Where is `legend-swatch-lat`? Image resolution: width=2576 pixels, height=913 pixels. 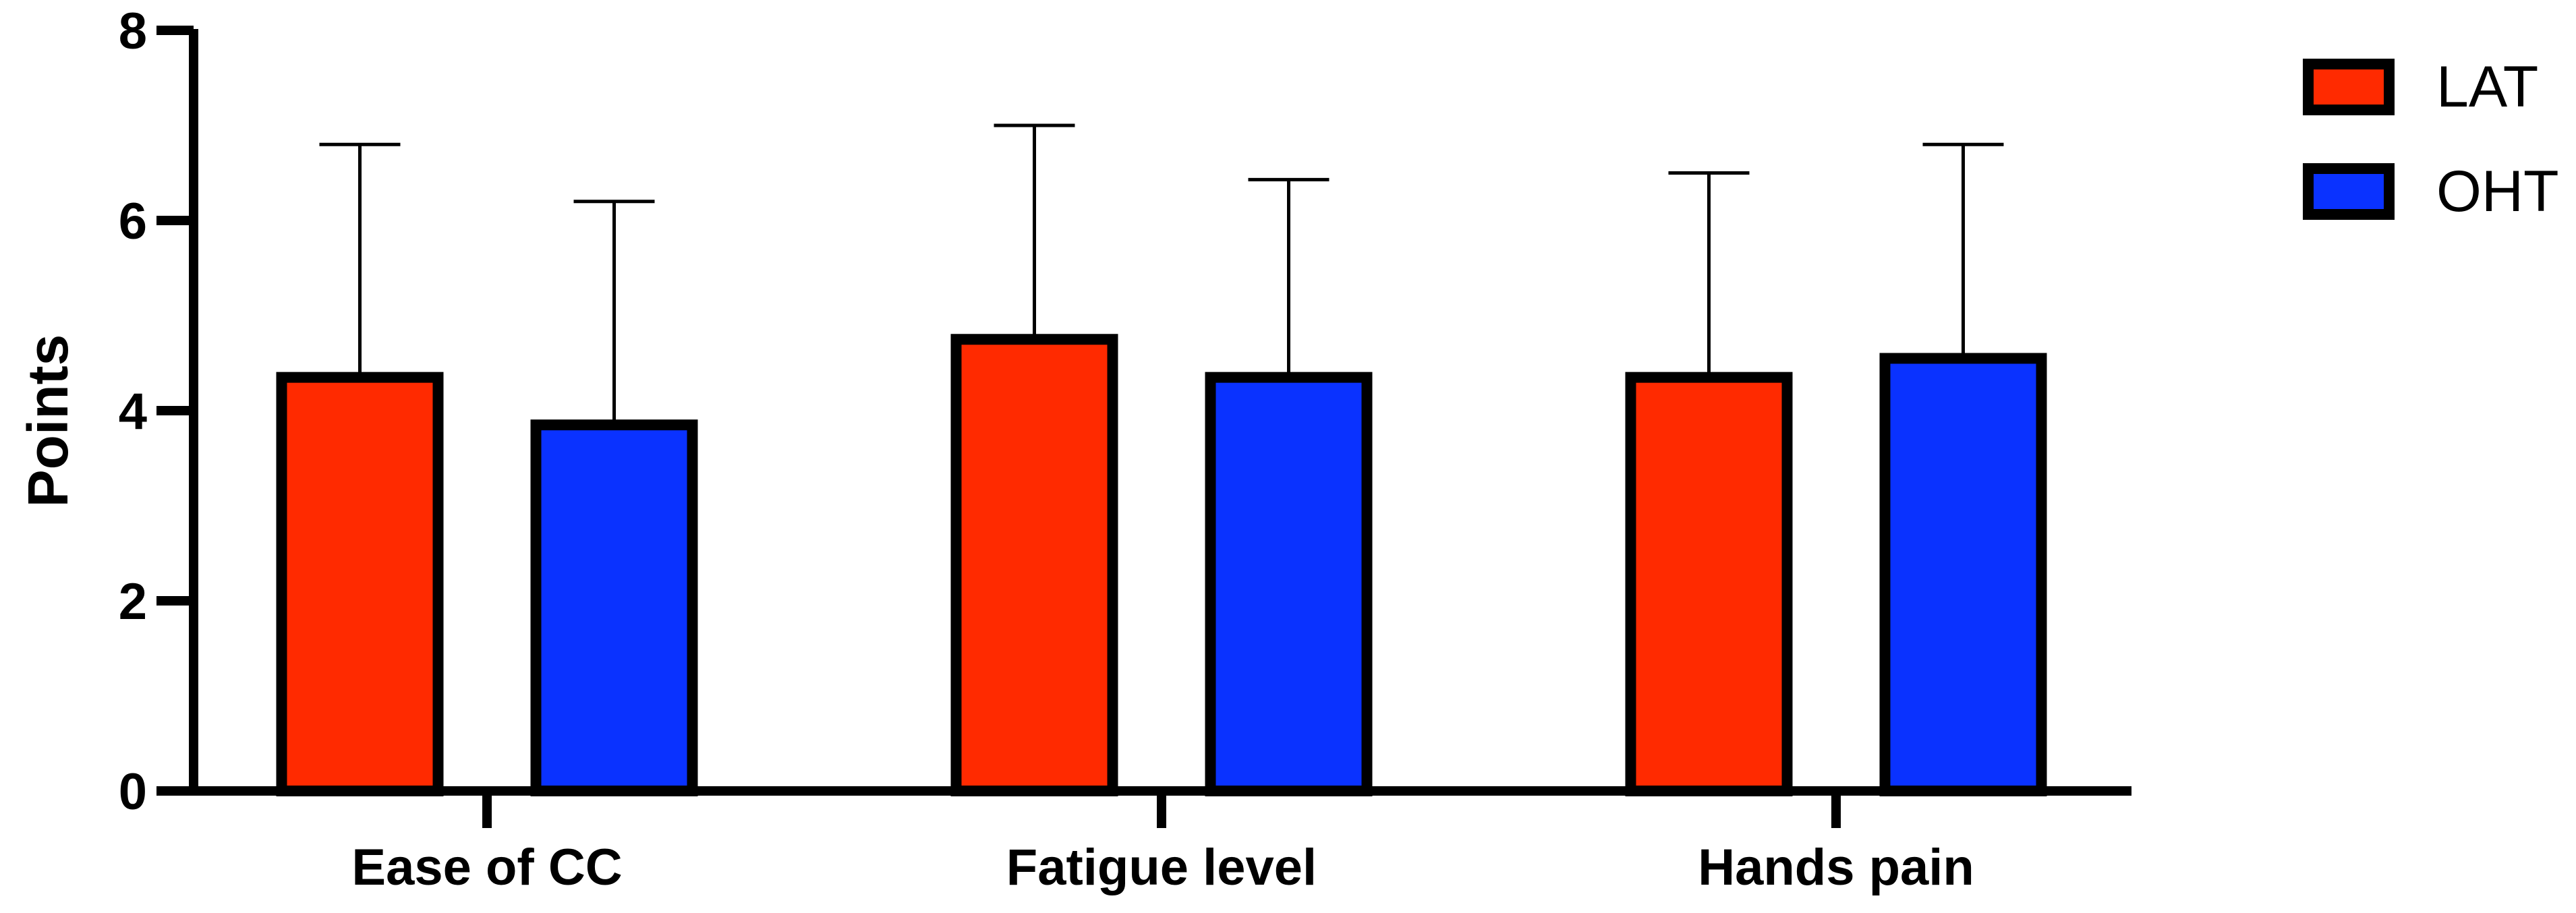 legend-swatch-lat is located at coordinates (2349, 87).